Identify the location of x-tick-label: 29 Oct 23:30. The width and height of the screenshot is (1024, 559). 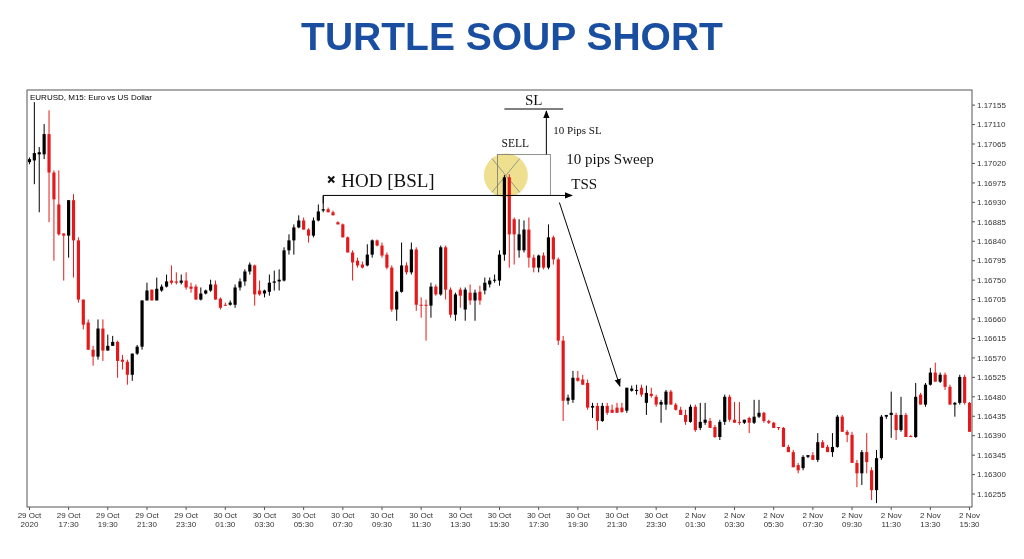
(186, 520).